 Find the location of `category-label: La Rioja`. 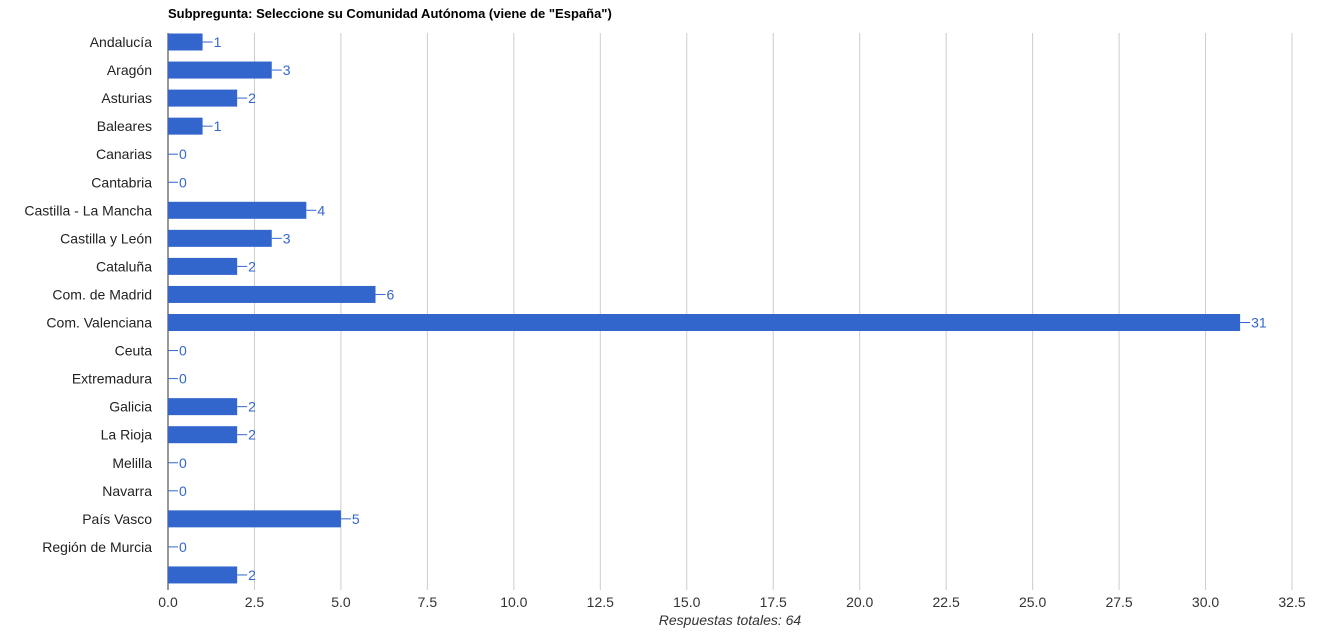

category-label: La Rioja is located at coordinates (127, 435).